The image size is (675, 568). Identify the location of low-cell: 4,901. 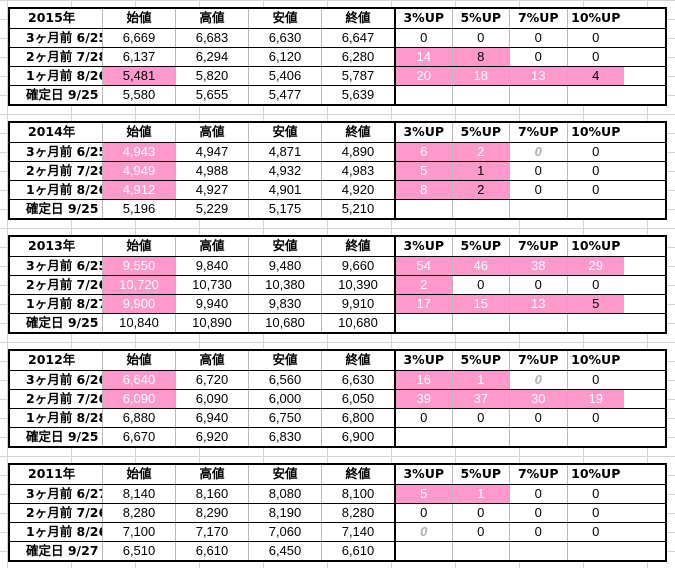
(284, 190).